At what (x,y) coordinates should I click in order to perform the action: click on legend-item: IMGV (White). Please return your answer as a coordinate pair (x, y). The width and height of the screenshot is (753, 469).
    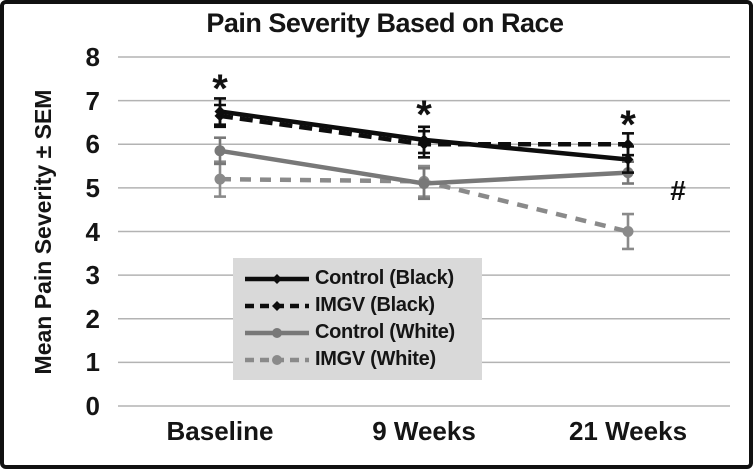
    Looking at the image, I should click on (362, 359).